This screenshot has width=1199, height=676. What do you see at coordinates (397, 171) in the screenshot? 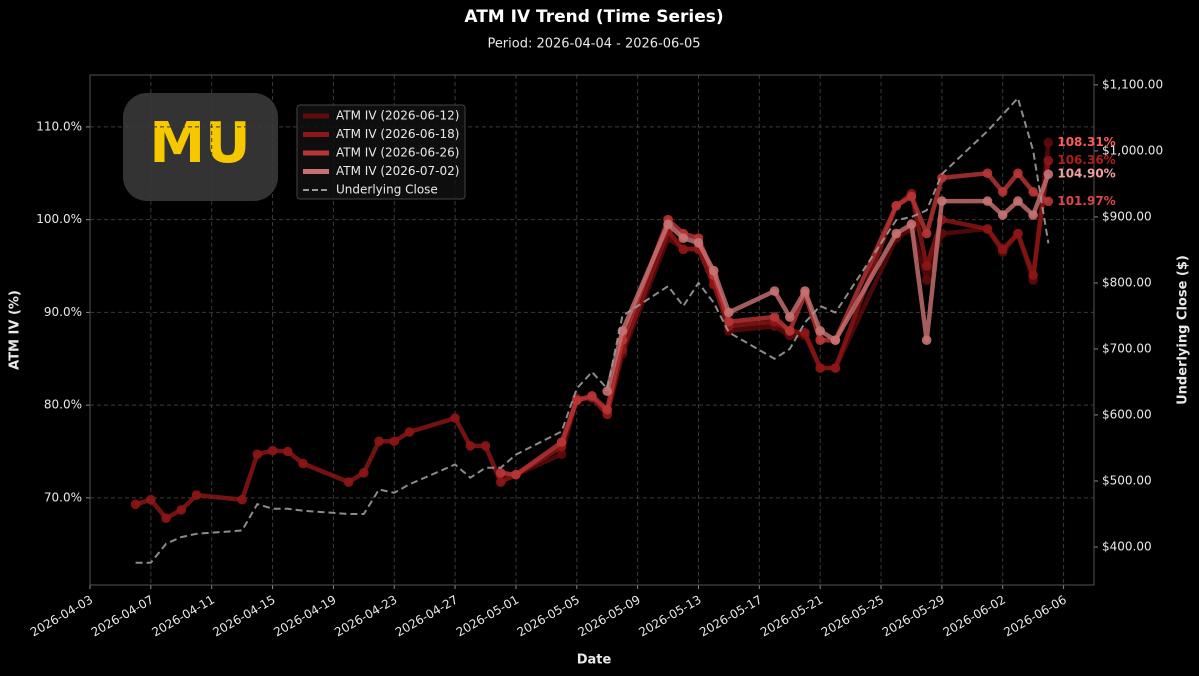
I see `legend-label: ATM IV (2026-07-02)` at bounding box center [397, 171].